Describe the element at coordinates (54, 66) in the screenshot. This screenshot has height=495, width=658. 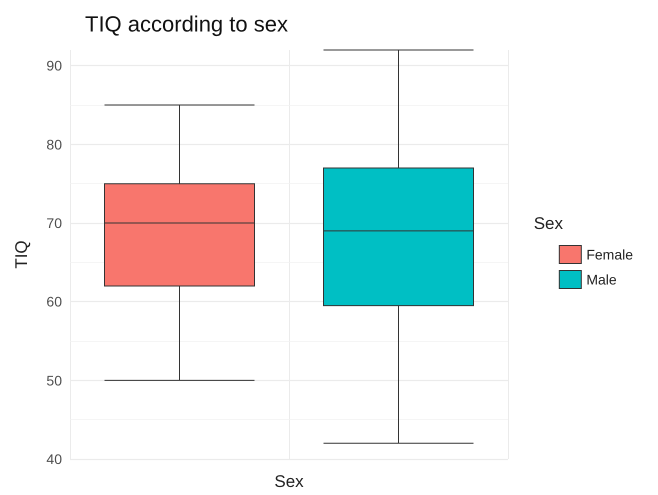
I see `y-tick-label: 90` at that location.